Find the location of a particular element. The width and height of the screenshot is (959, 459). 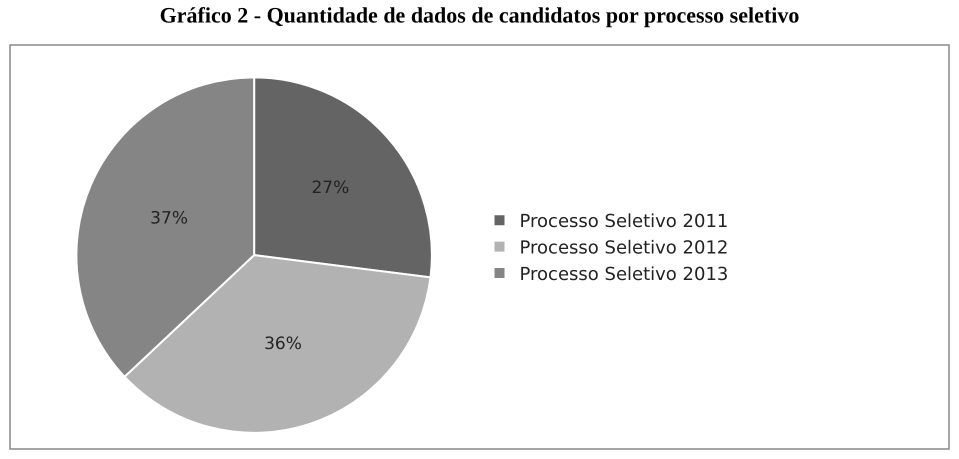

data-label: 37% is located at coordinates (169, 218).